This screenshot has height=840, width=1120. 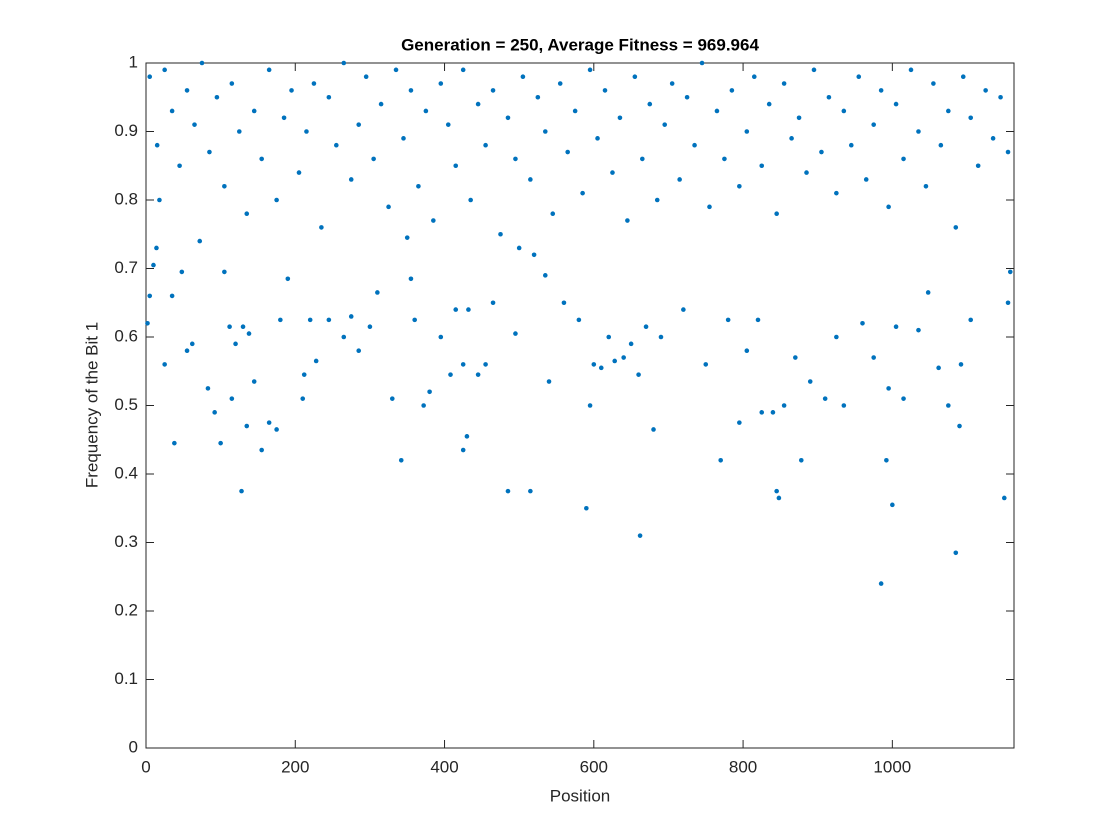 What do you see at coordinates (91, 405) in the screenshot?
I see `y-axis-label: Frequency of the Bit 1` at bounding box center [91, 405].